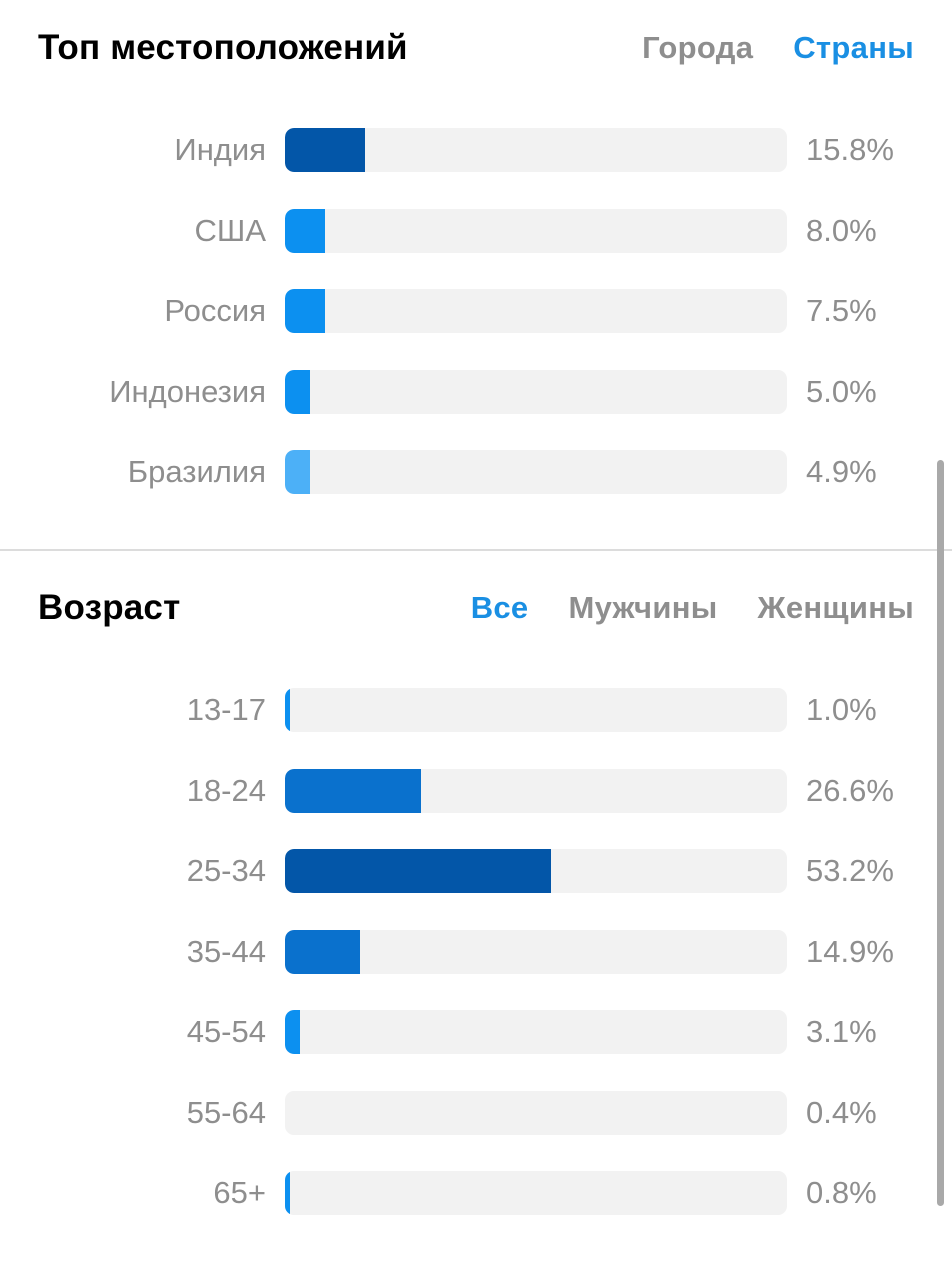 The width and height of the screenshot is (952, 1280). I want to click on age-range-label: 25-34, so click(226, 870).